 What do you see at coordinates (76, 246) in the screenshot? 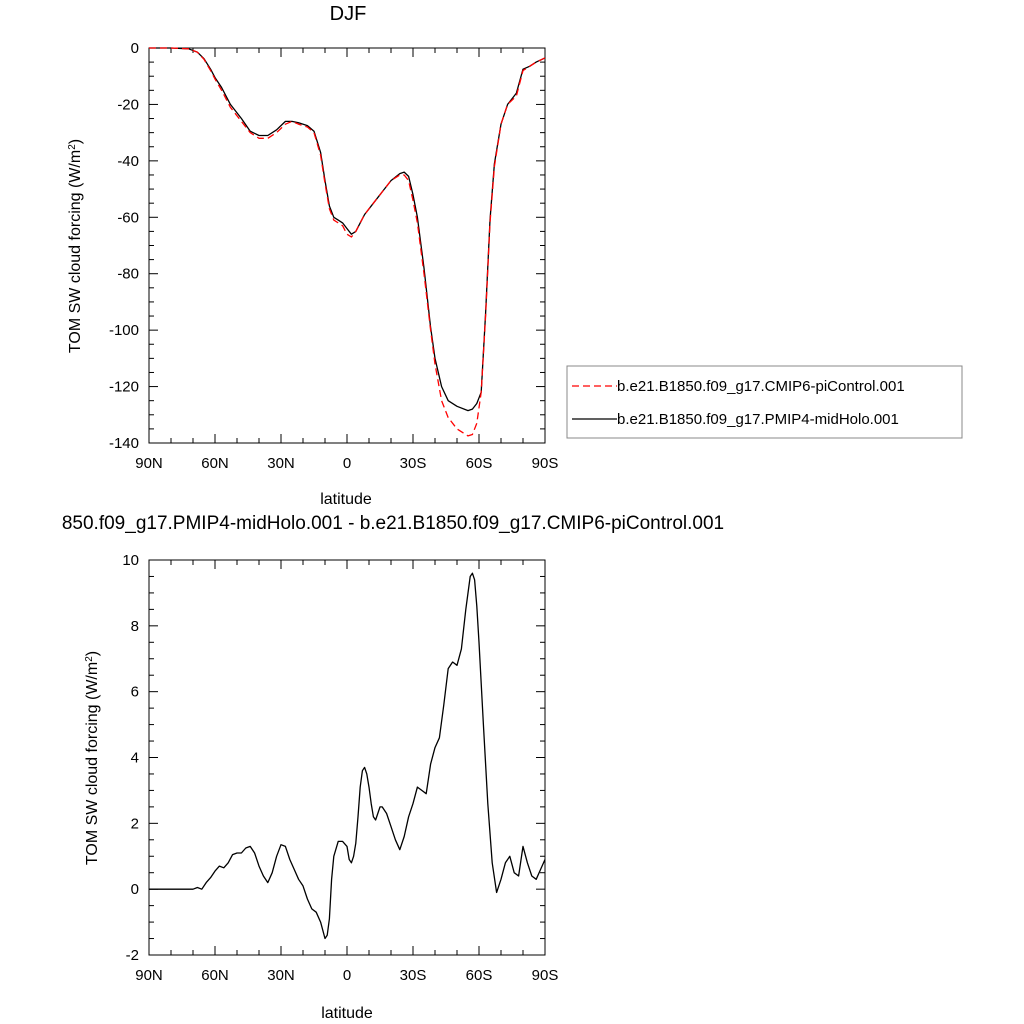
I see `y-axis-title-top: TOM SW cloud forcing (W/m2)` at bounding box center [76, 246].